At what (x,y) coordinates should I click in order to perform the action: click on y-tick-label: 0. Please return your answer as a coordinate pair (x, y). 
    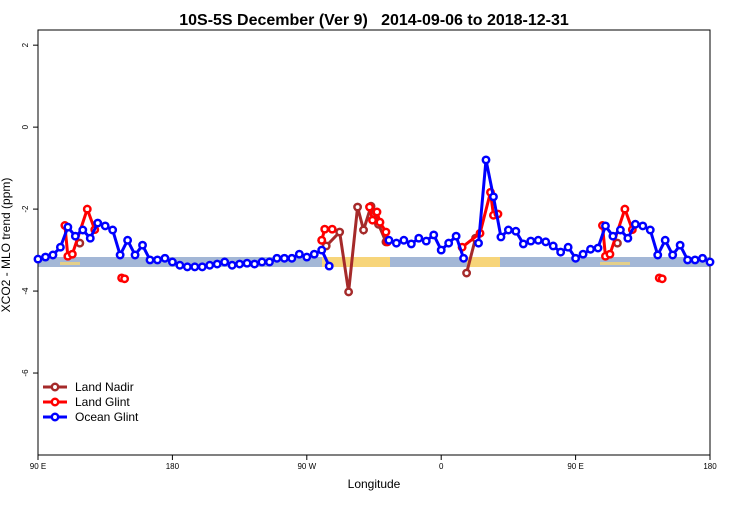
    Looking at the image, I should click on (25, 126).